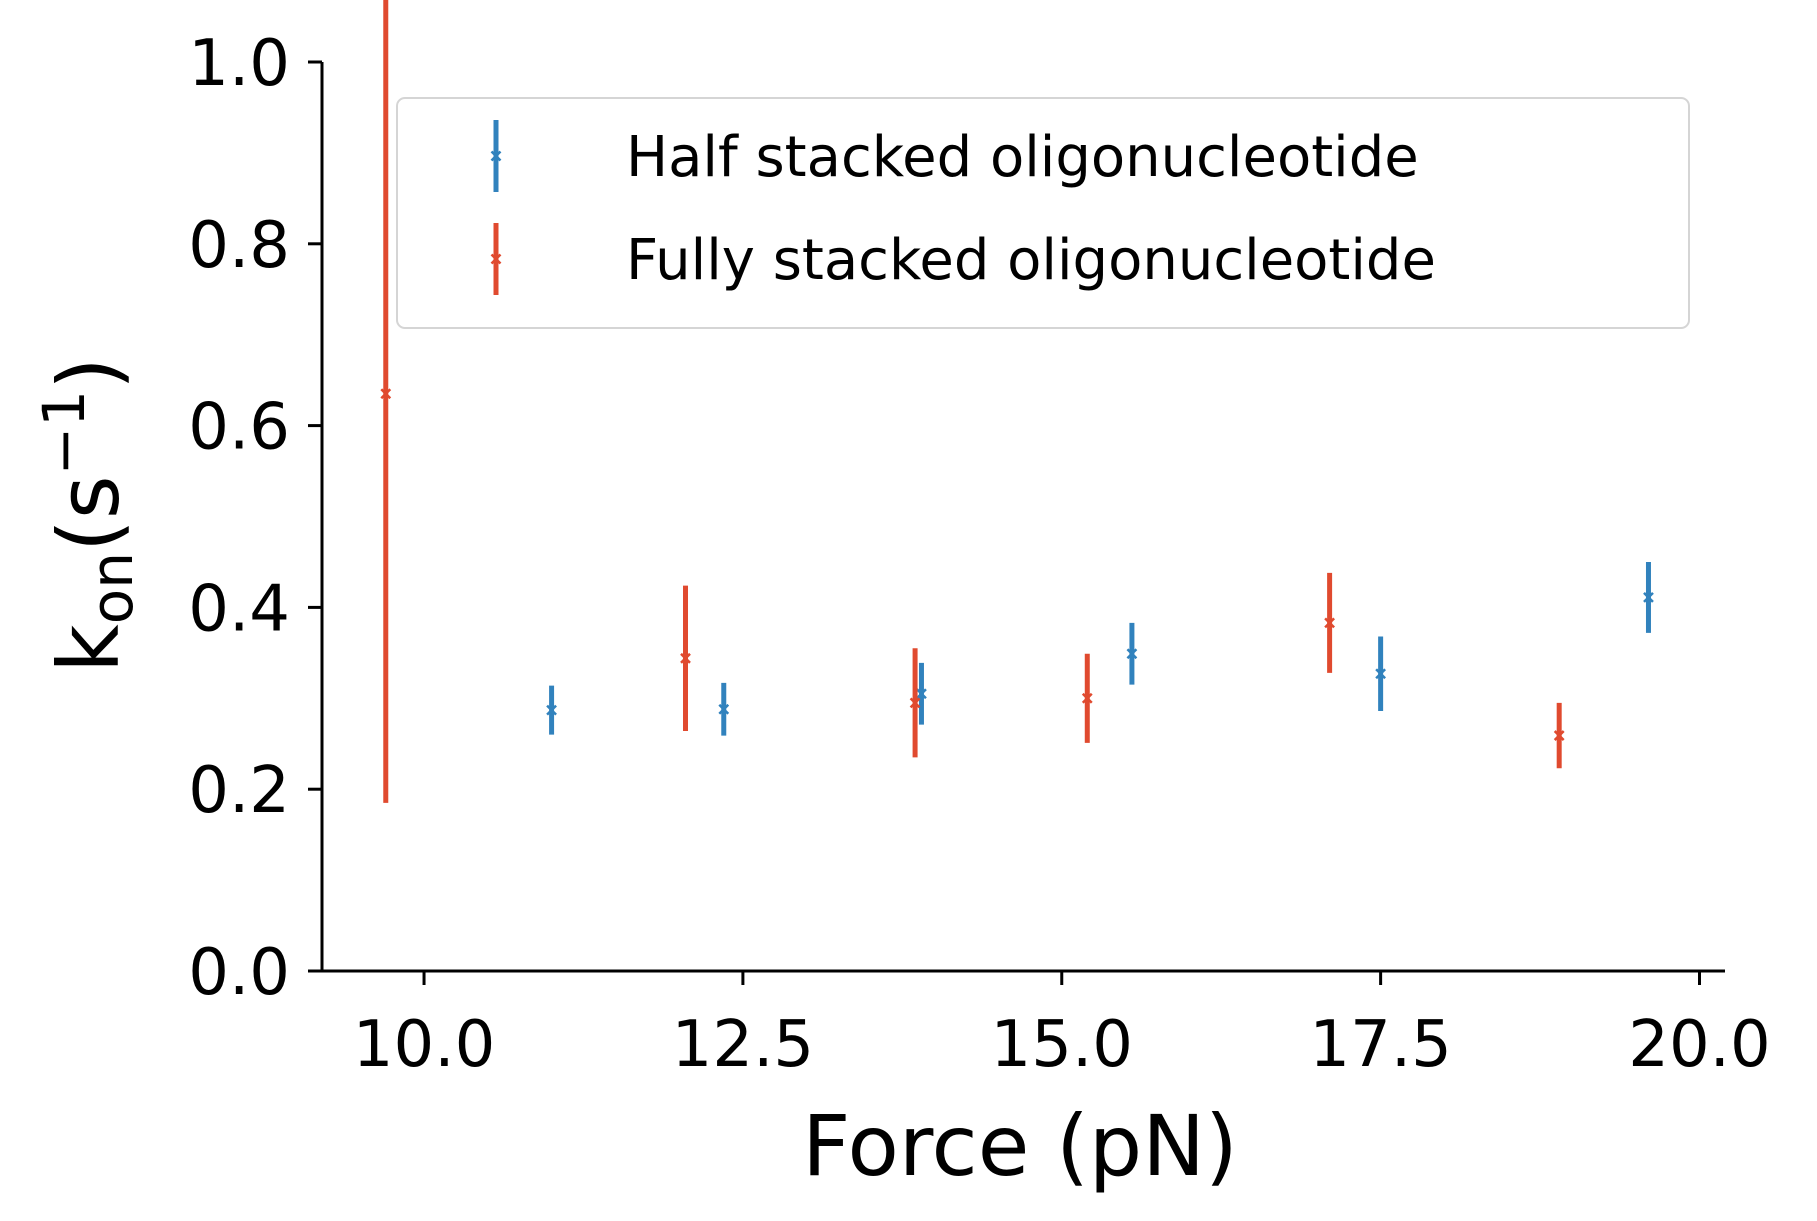  What do you see at coordinates (1380, 1045) in the screenshot?
I see `x-tick-label: 17.5` at bounding box center [1380, 1045].